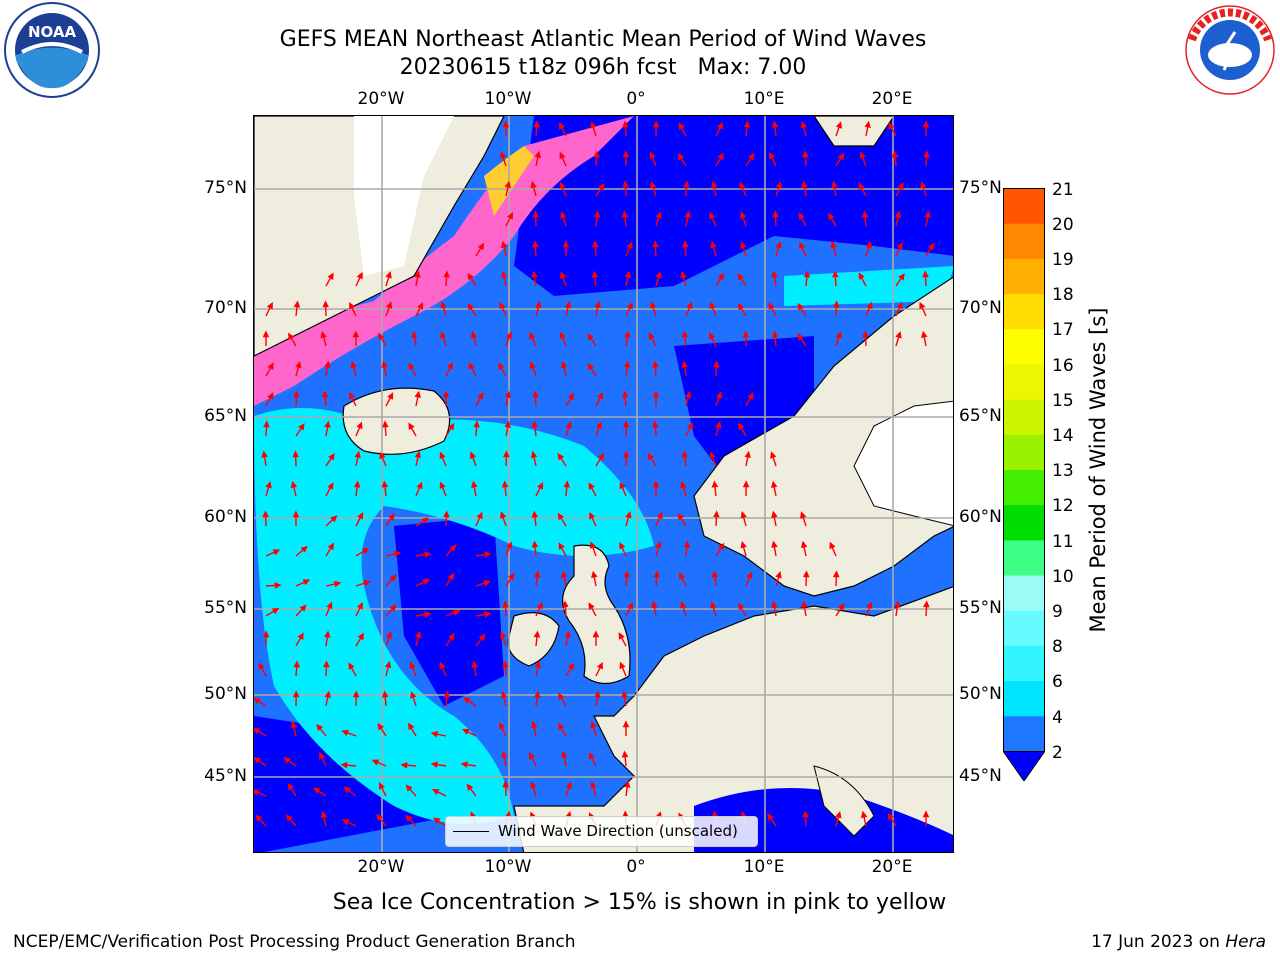  Describe the element at coordinates (52, 32) in the screenshot. I see `svg-text: NOAA` at that location.